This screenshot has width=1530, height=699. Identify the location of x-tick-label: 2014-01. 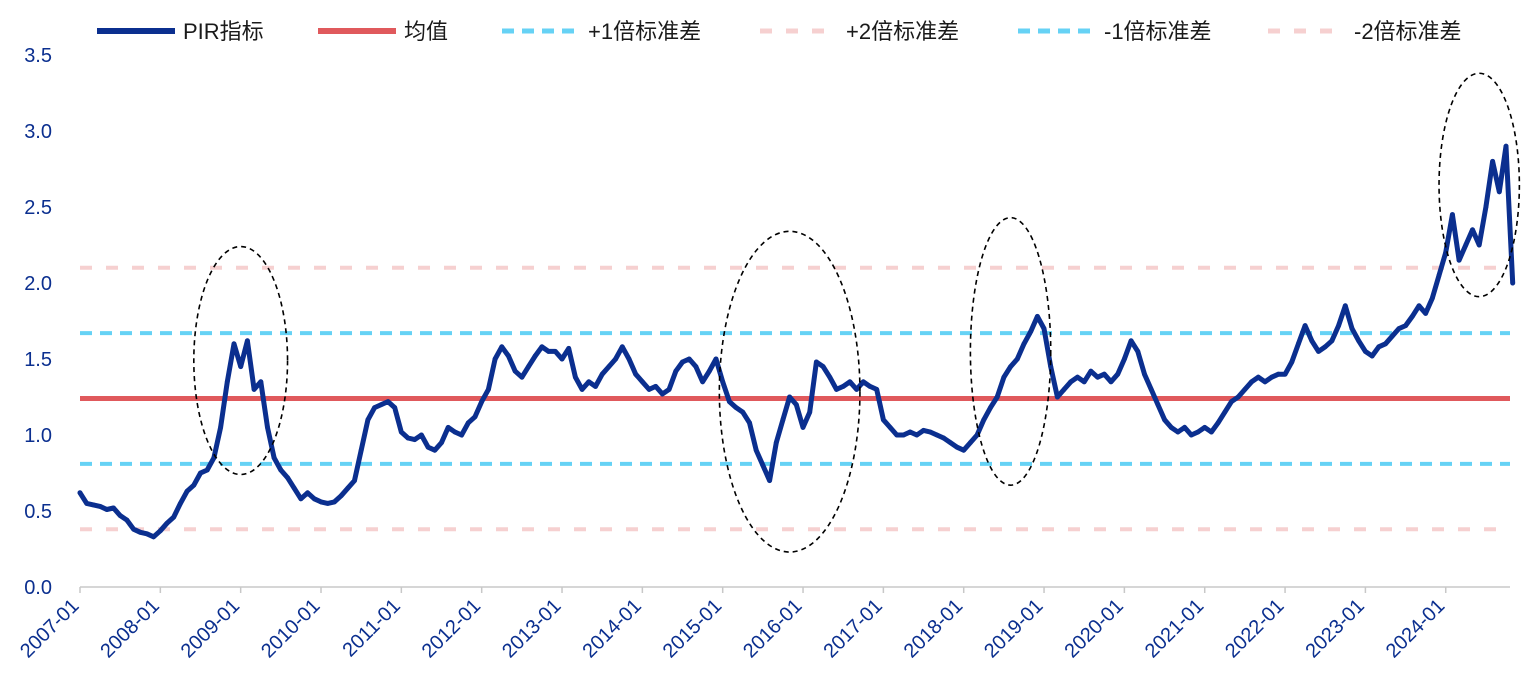
(611, 628).